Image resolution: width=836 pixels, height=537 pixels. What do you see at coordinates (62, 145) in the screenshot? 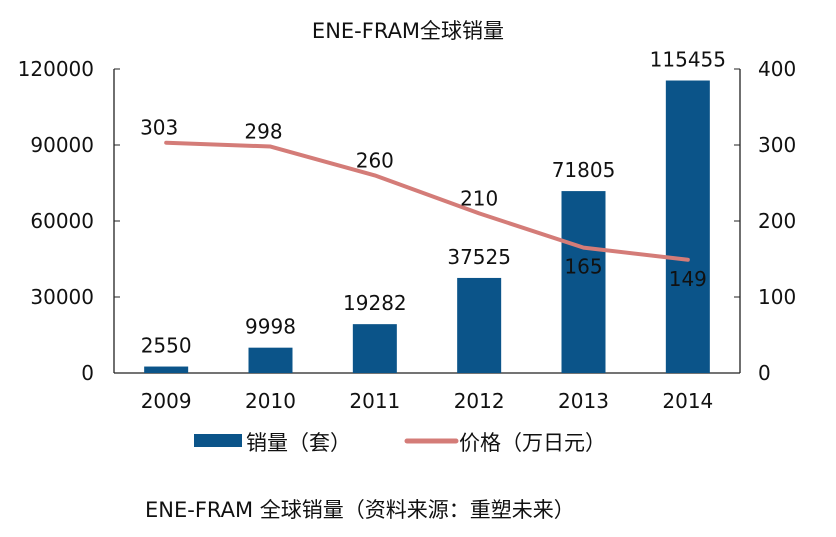
I see `left-tick-label: 90000` at bounding box center [62, 145].